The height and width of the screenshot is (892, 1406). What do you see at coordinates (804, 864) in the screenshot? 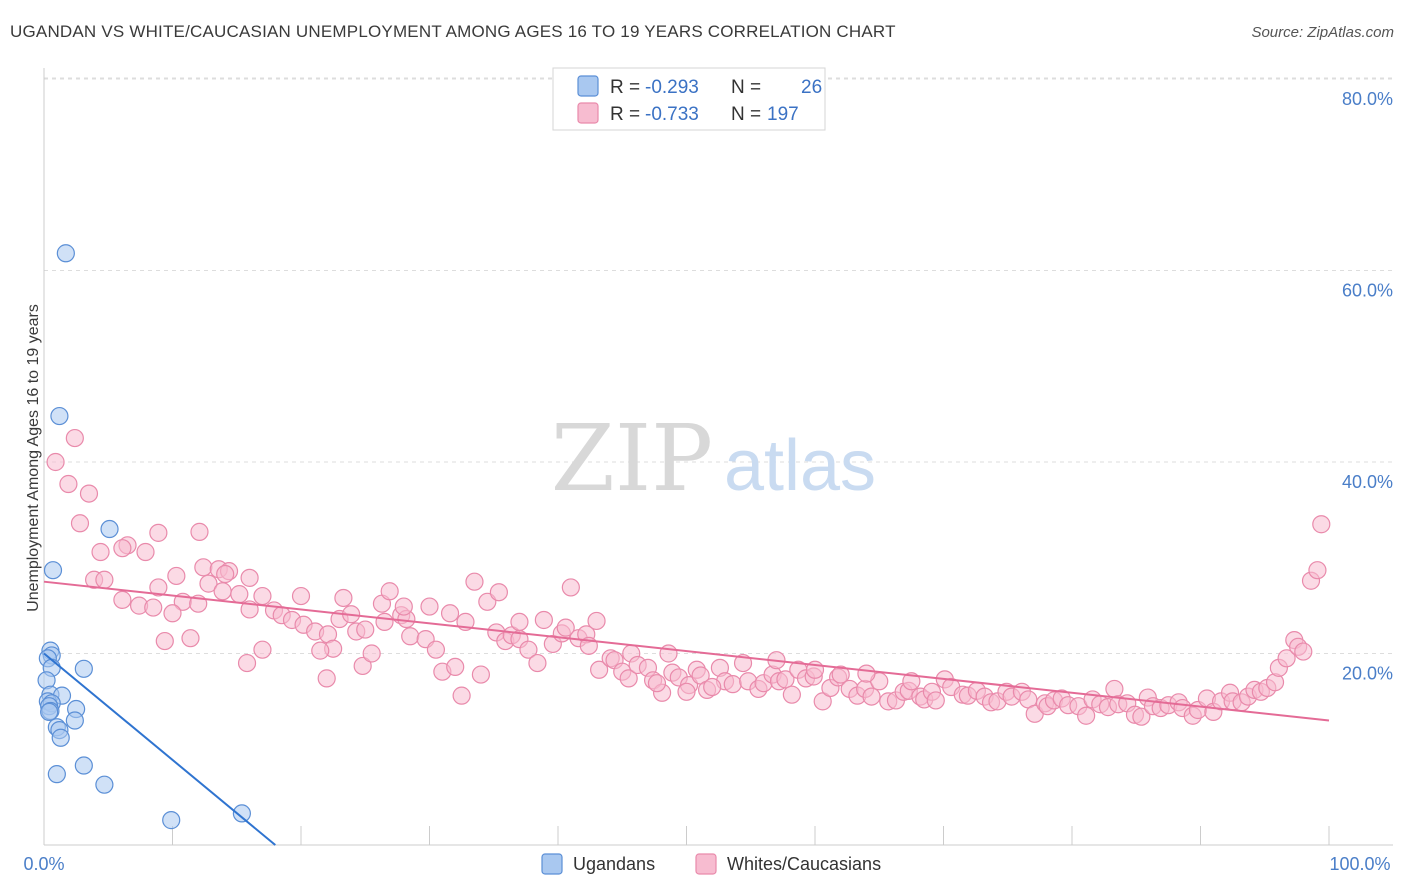
I see `series-legend-whites: Whites/Caucasians` at bounding box center [804, 864].